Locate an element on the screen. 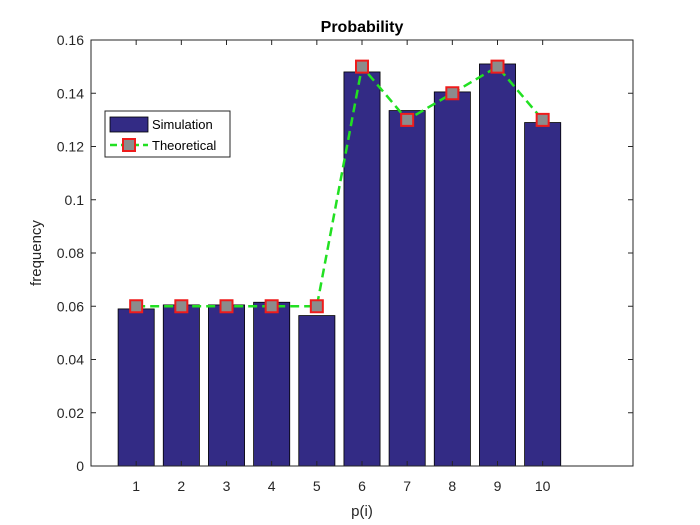 This screenshot has width=700, height=525. y-axis-label: frequency is located at coordinates (36, 253).